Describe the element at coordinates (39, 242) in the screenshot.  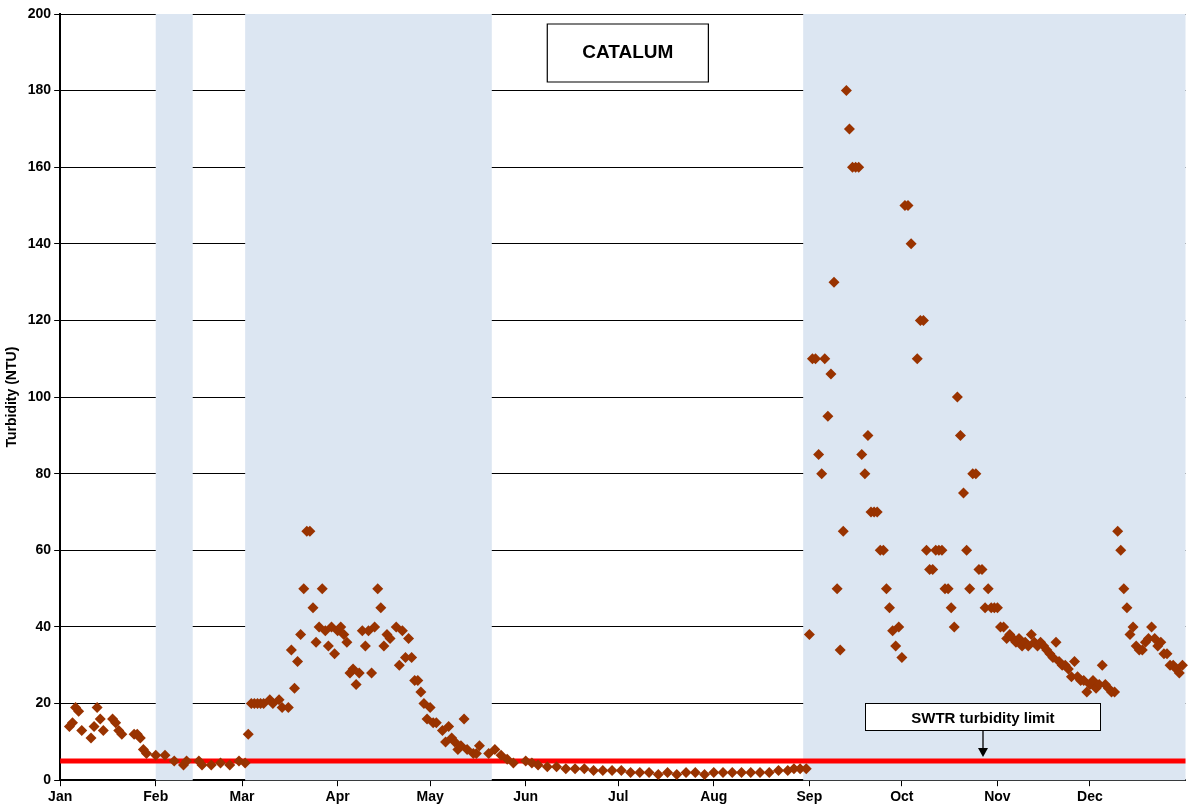
I see `y-tick-label: 140` at that location.